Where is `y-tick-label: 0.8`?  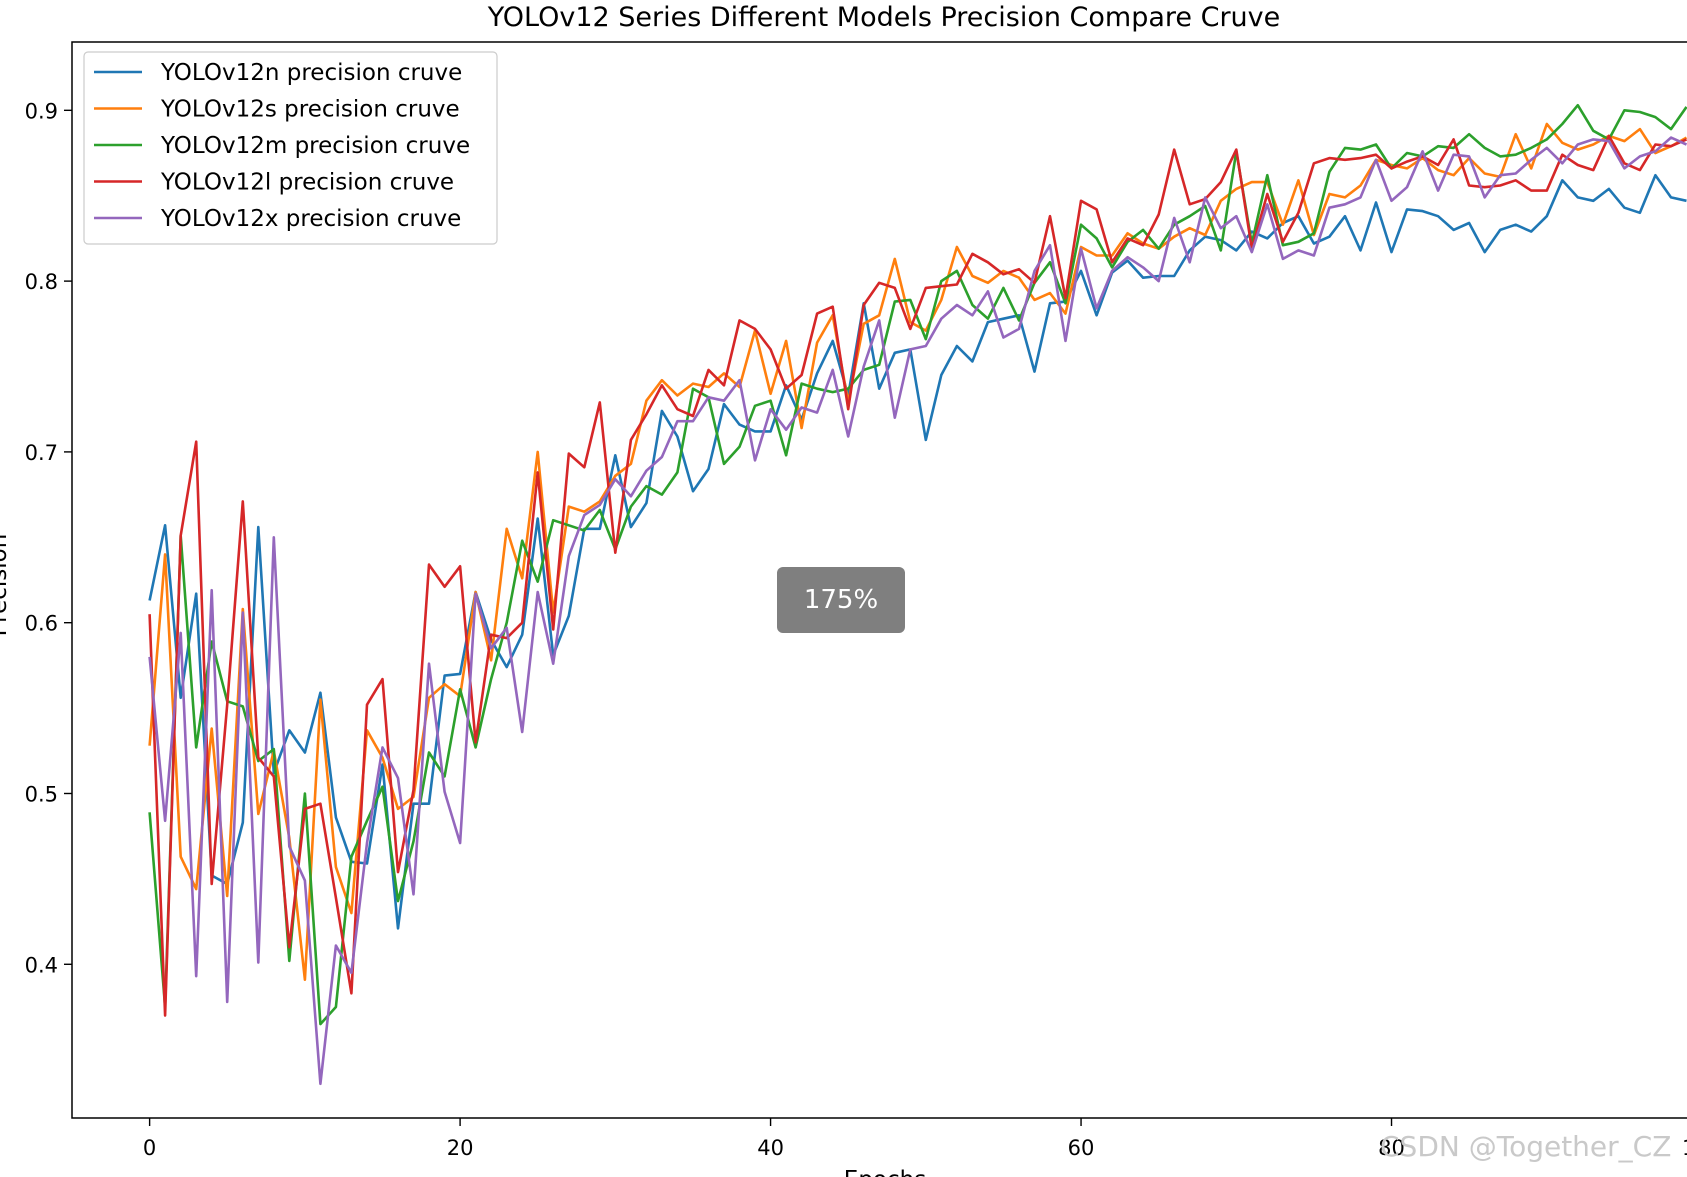 y-tick-label: 0.8 is located at coordinates (41, 282).